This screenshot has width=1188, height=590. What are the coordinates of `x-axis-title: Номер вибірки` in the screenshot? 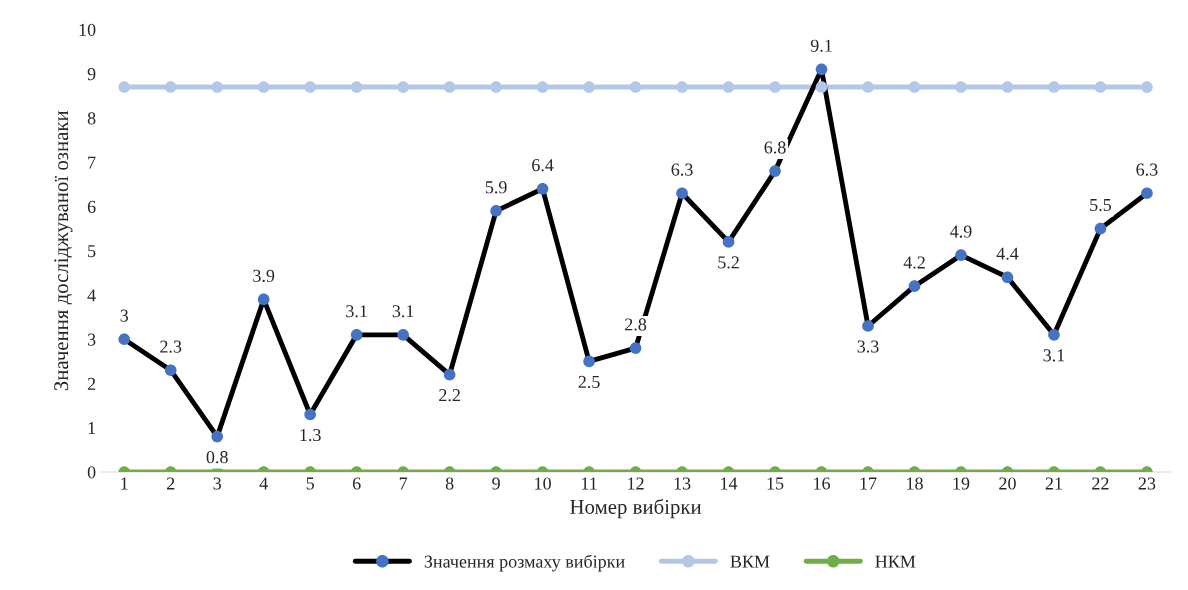 It's located at (636, 508).